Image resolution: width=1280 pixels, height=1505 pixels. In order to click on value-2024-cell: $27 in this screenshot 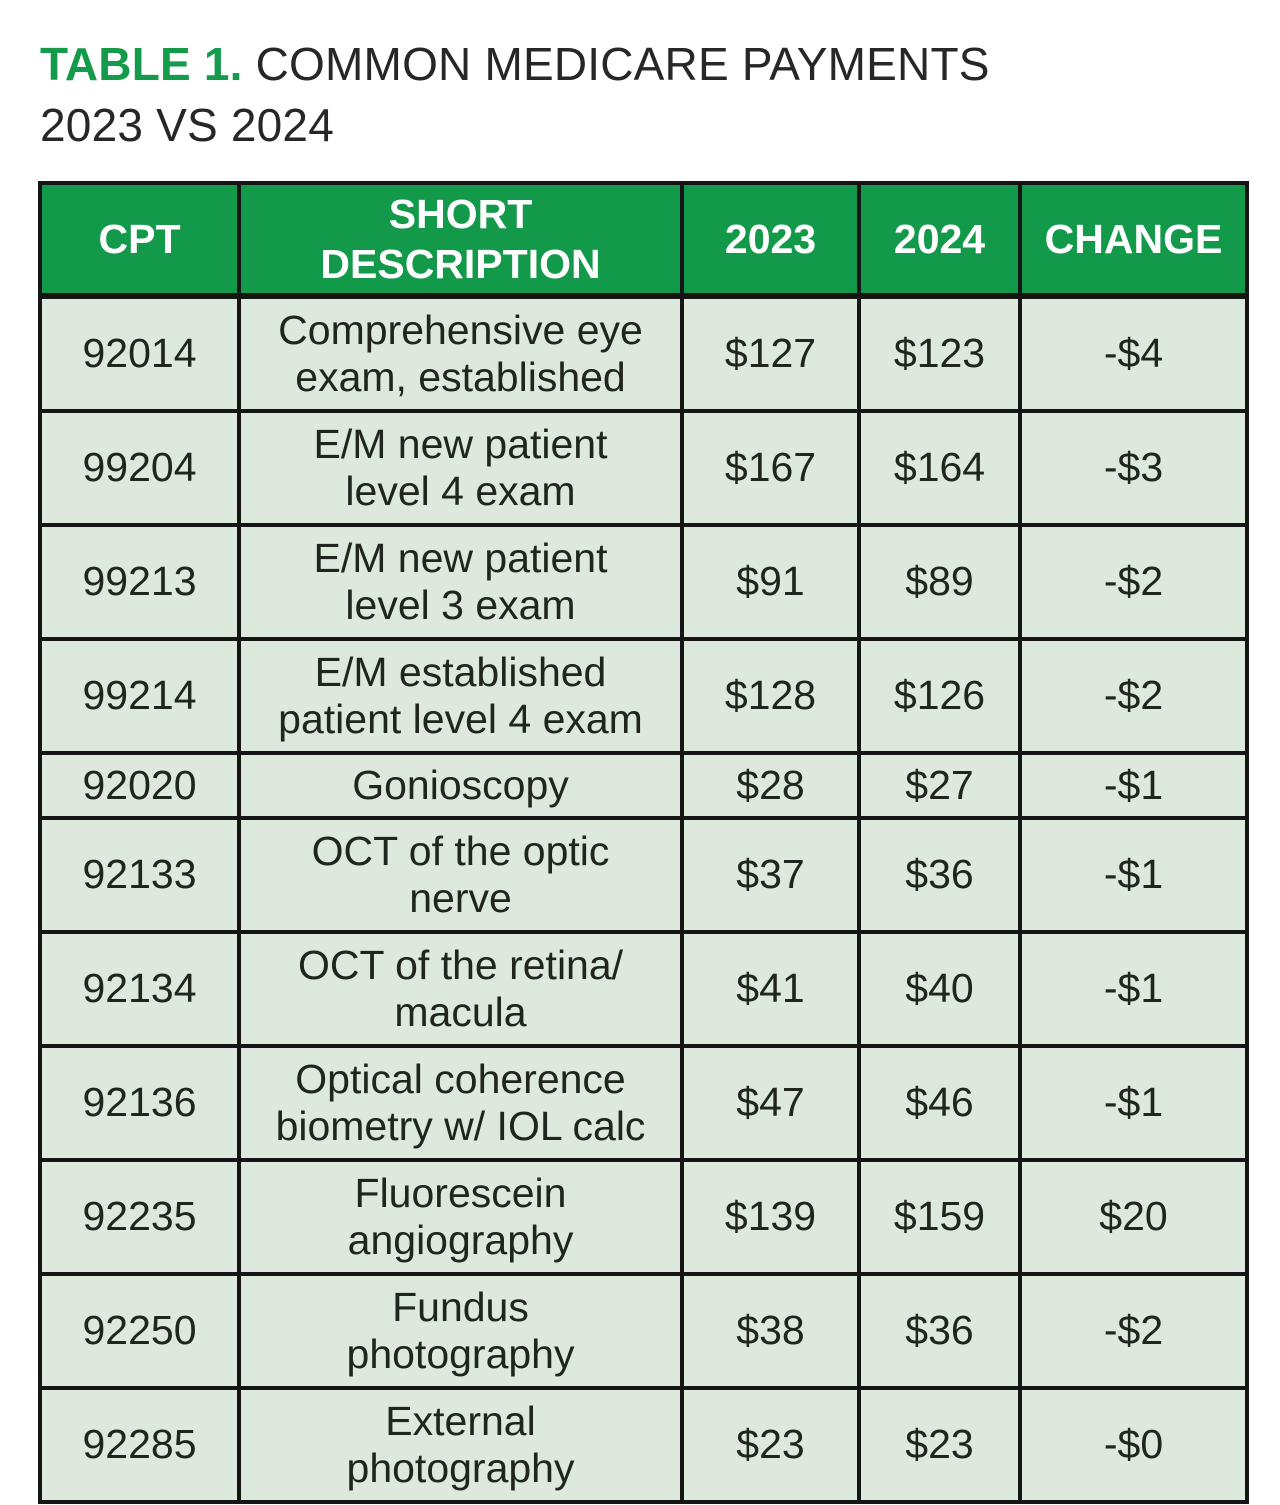, I will do `click(939, 786)`.